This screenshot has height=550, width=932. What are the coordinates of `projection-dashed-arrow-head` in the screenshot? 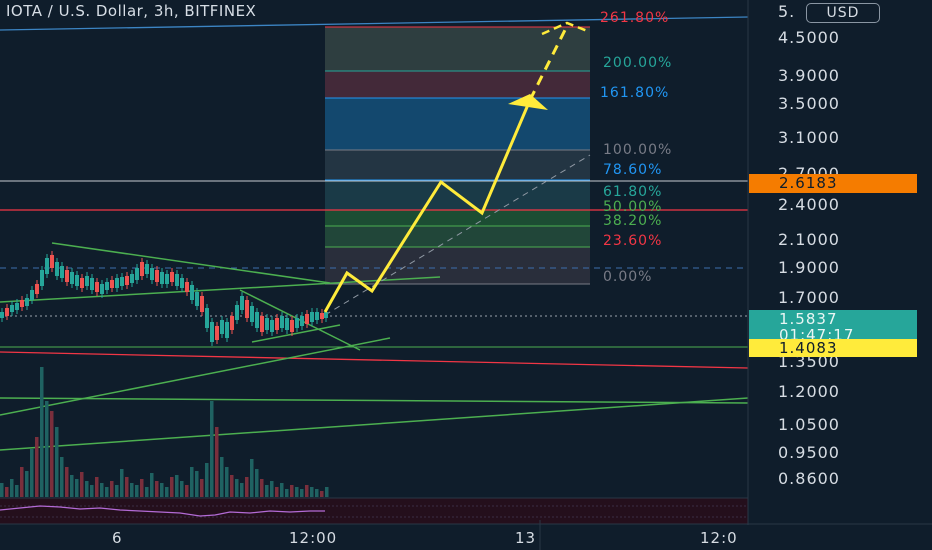 It's located at (566, 28).